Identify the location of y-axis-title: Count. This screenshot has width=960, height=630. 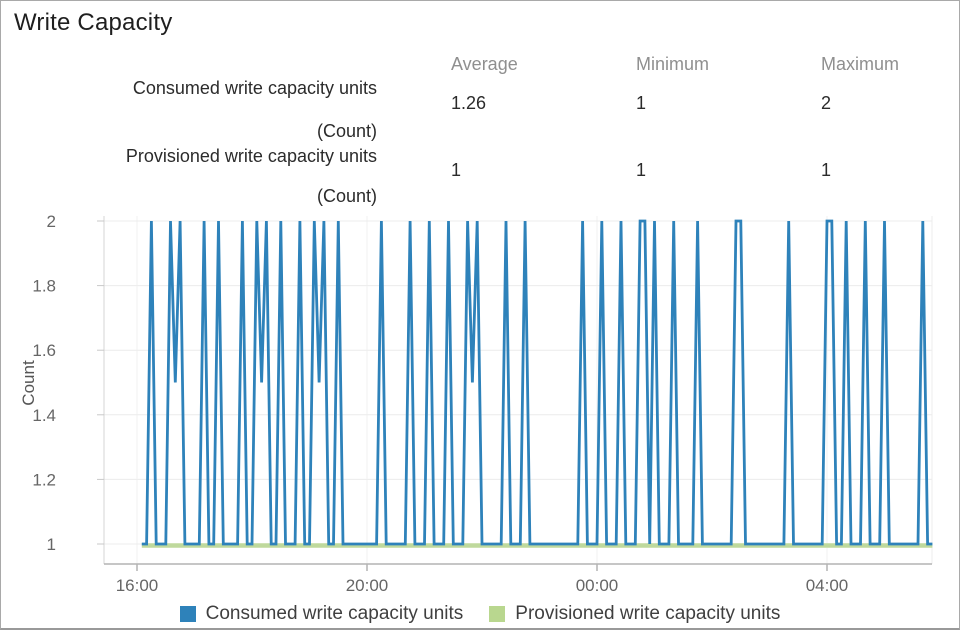
(28, 383).